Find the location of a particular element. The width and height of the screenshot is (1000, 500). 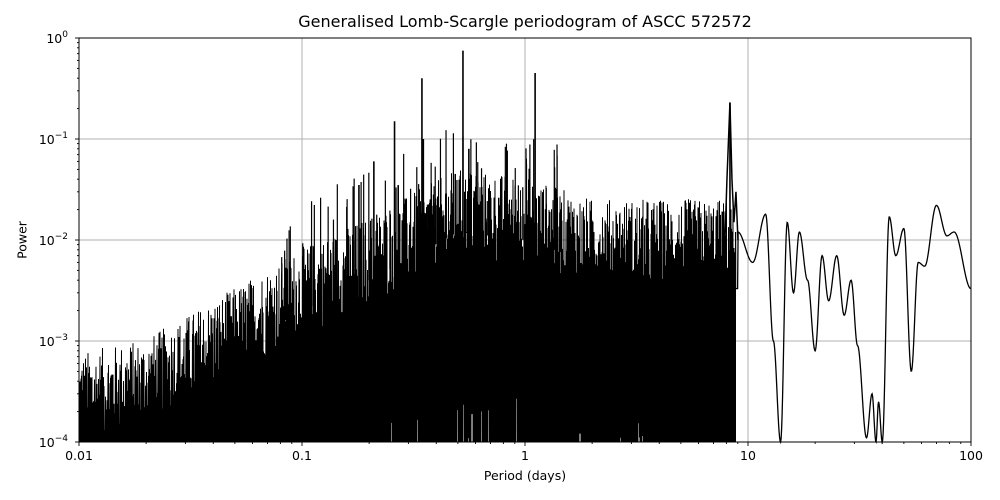

x-tick-label: 0.1 is located at coordinates (302, 455).